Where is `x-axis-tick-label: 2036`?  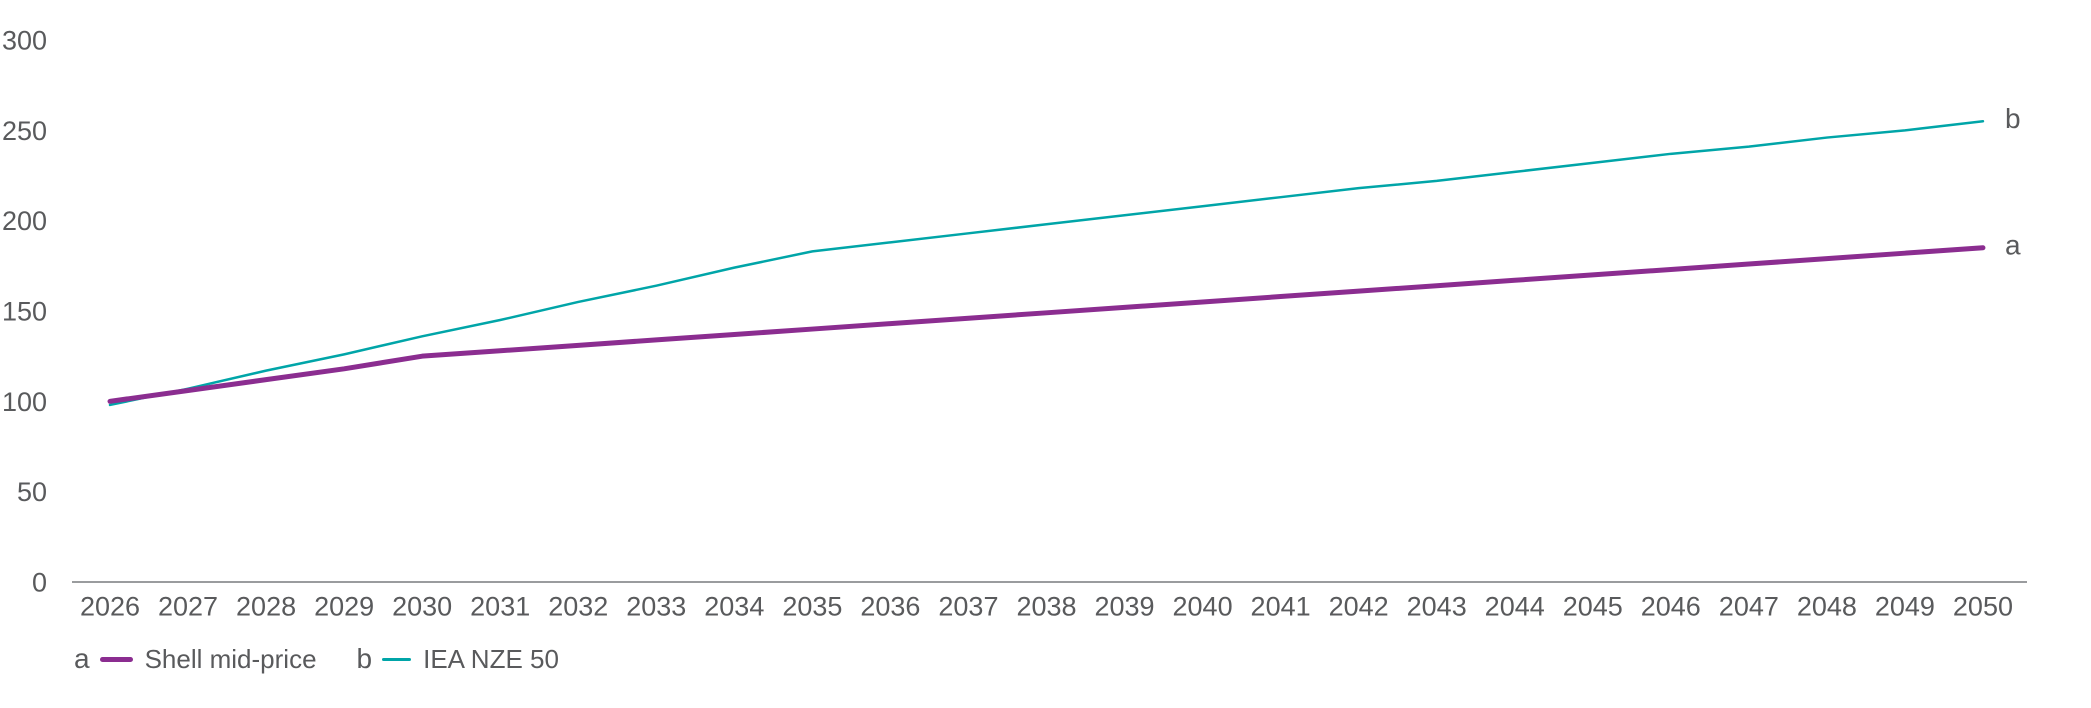 x-axis-tick-label: 2036 is located at coordinates (890, 606).